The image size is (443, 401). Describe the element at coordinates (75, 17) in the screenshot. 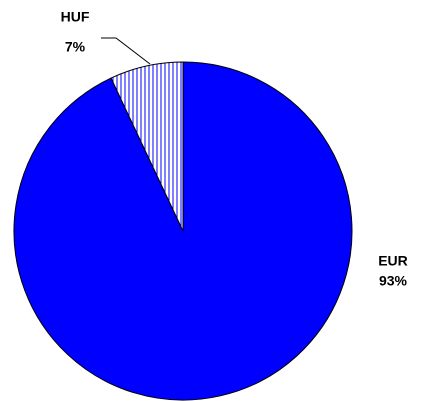

I see `slice-category: HUF` at that location.